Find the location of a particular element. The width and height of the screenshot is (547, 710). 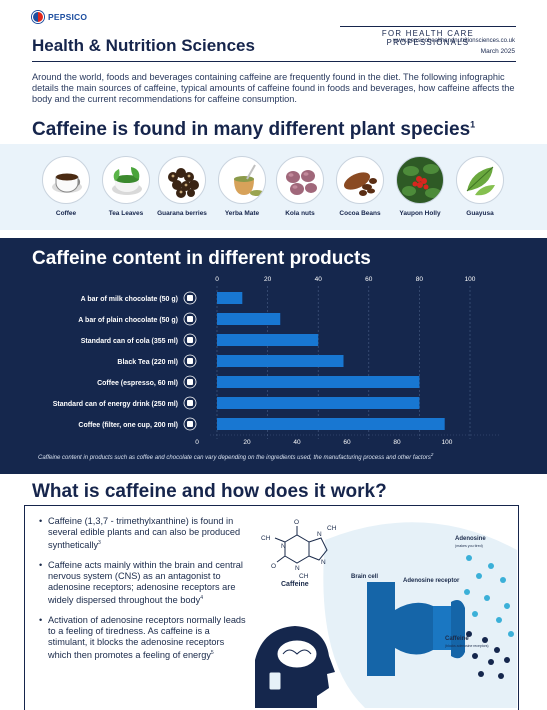

adenosine-label: Adenosine is located at coordinates (470, 539).